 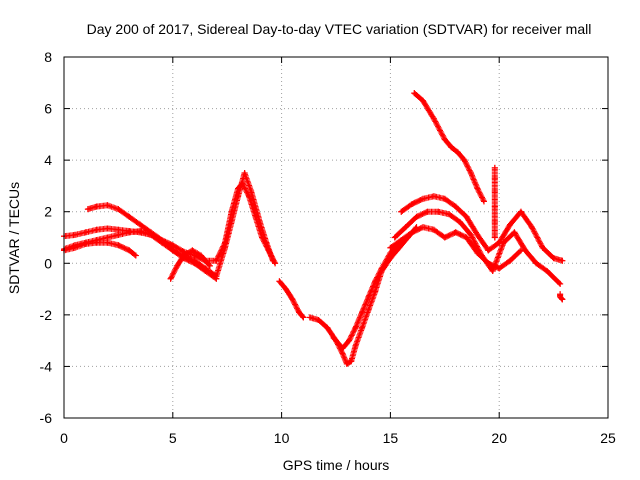 What do you see at coordinates (608, 438) in the screenshot?
I see `x-tick-label: 25` at bounding box center [608, 438].